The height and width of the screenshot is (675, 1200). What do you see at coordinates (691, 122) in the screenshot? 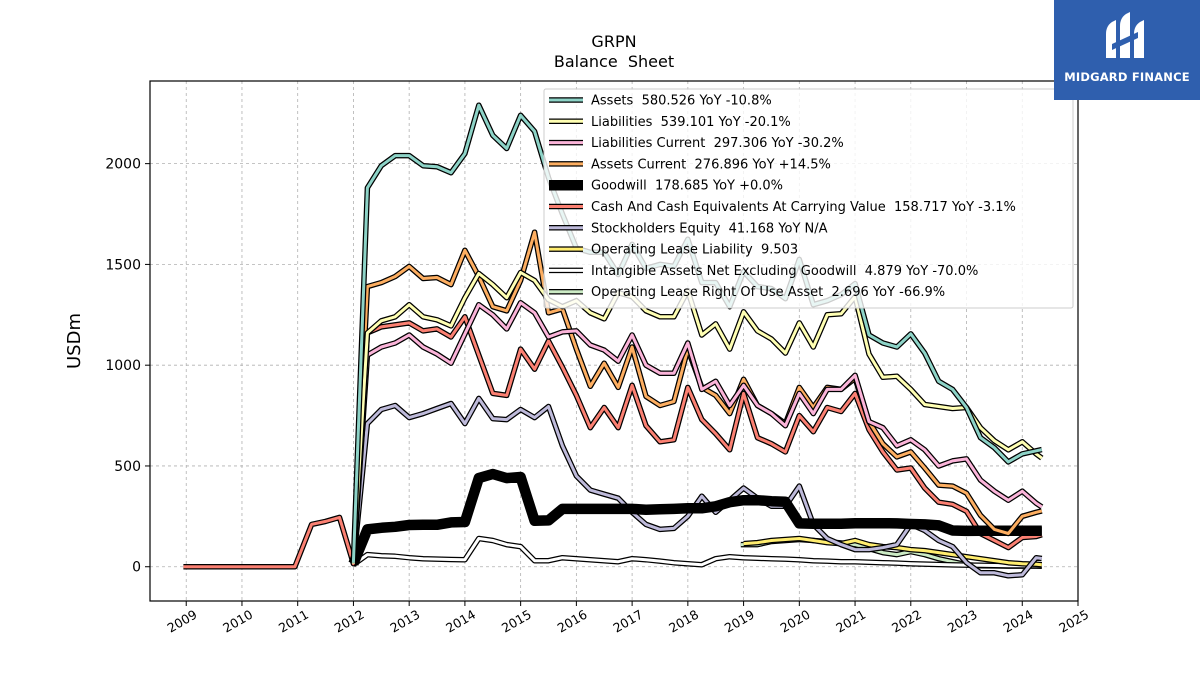
I see `legend-label: Liabilities 539.101 YoY -20.1%` at bounding box center [691, 122].